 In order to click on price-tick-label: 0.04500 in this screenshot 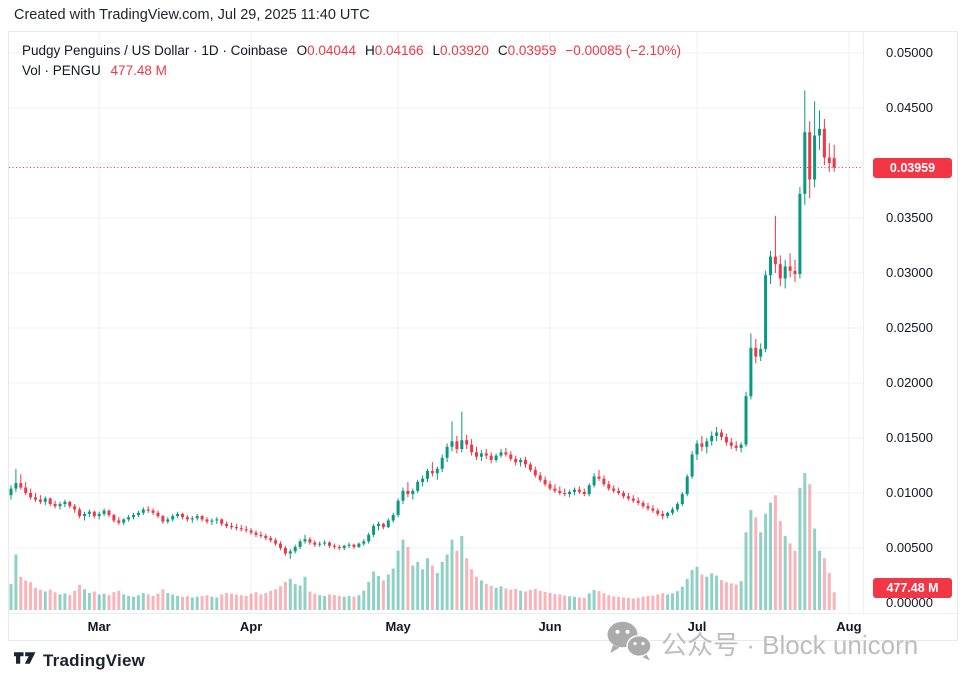, I will do `click(909, 107)`.